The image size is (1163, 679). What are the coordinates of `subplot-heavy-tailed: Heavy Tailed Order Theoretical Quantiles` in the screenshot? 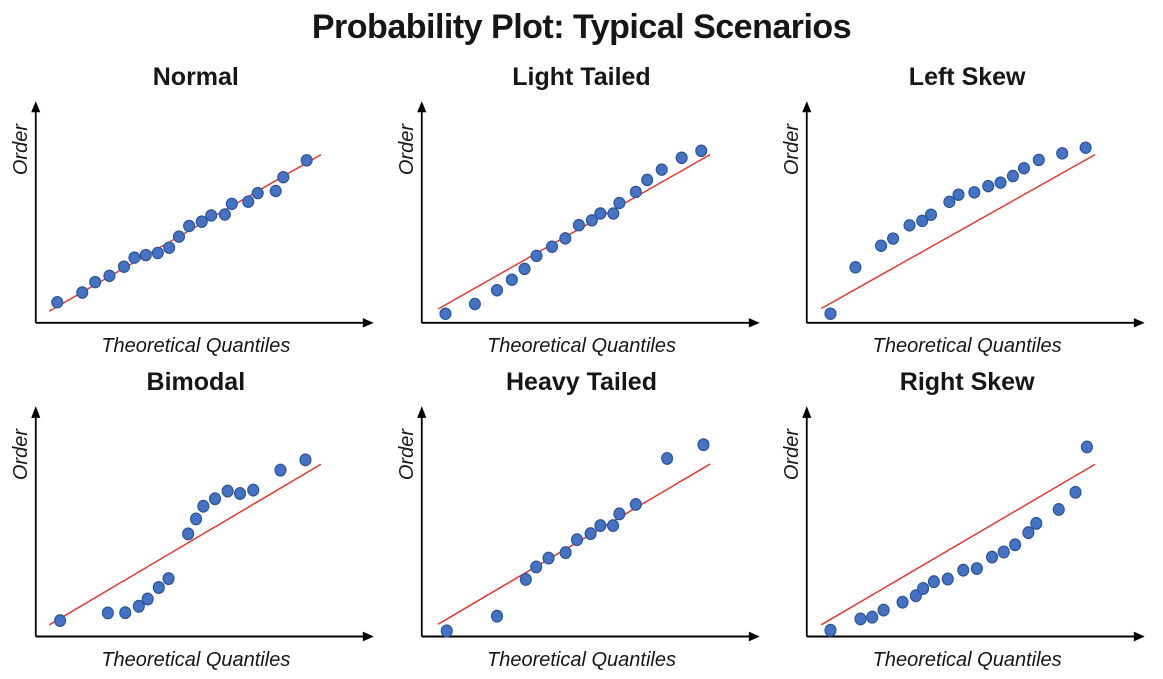 It's located at (582, 522).